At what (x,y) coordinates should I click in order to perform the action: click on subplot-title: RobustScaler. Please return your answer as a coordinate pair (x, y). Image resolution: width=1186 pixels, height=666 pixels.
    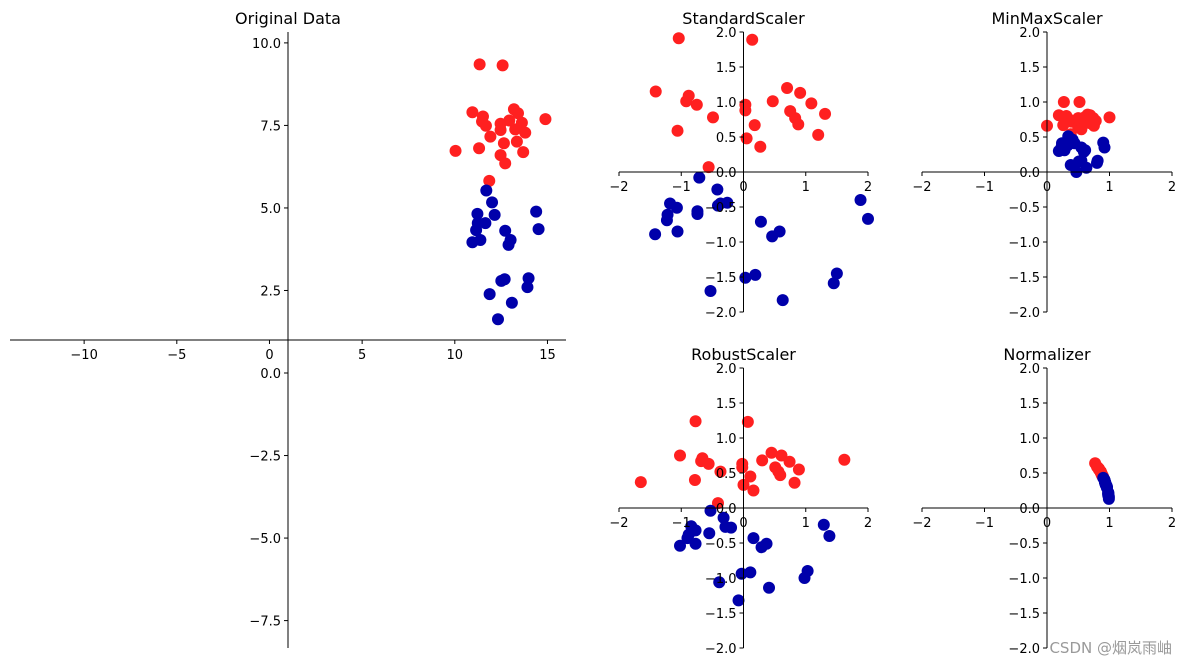
    Looking at the image, I should click on (743, 354).